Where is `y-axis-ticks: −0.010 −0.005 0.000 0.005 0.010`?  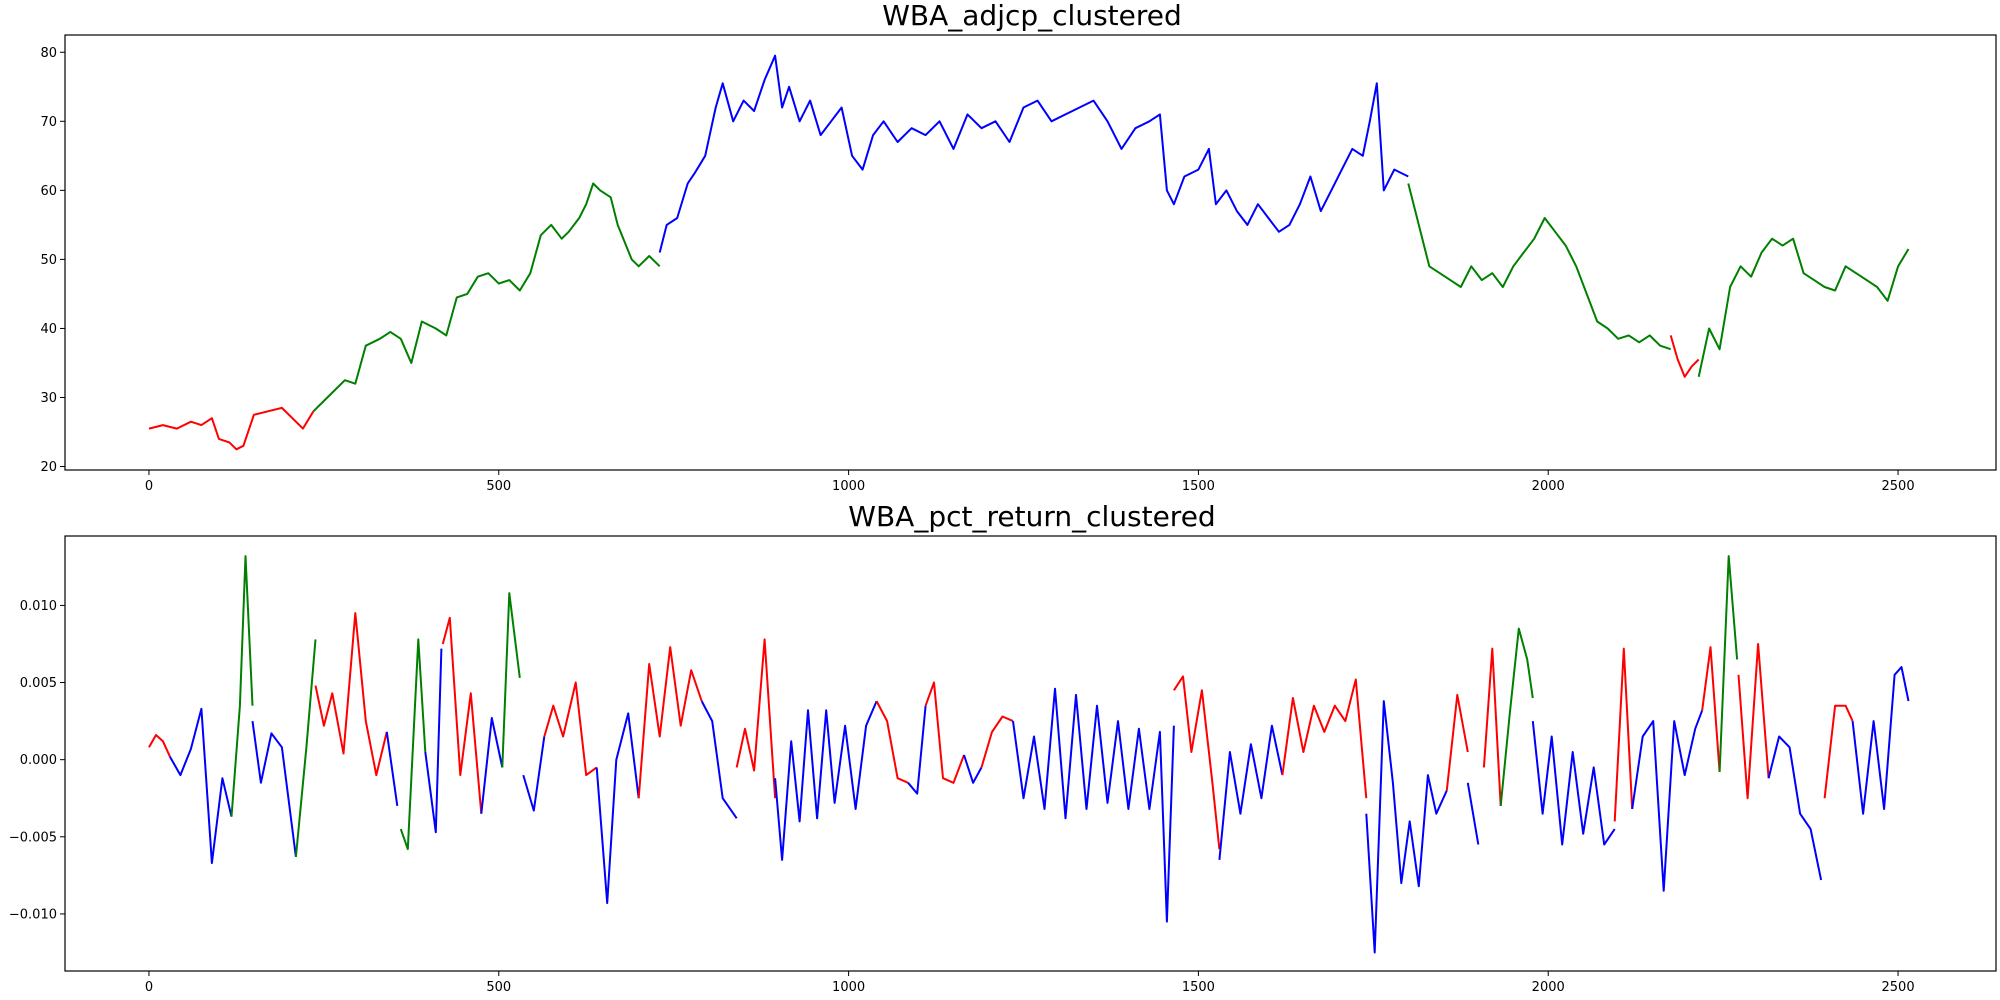 y-axis-ticks: −0.010 −0.005 0.000 0.005 0.010 is located at coordinates (37, 760).